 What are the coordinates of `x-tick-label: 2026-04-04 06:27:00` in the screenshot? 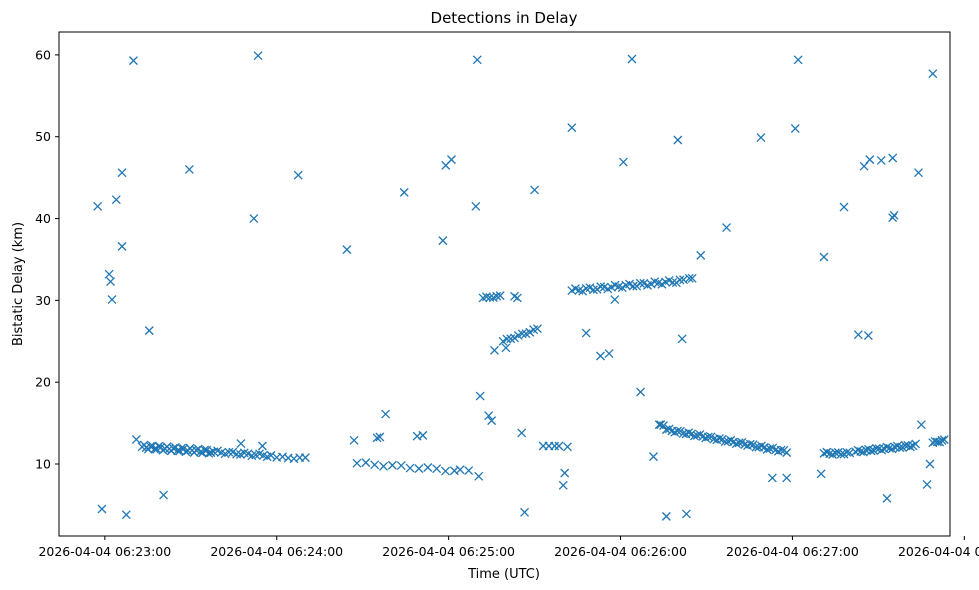 It's located at (792, 551).